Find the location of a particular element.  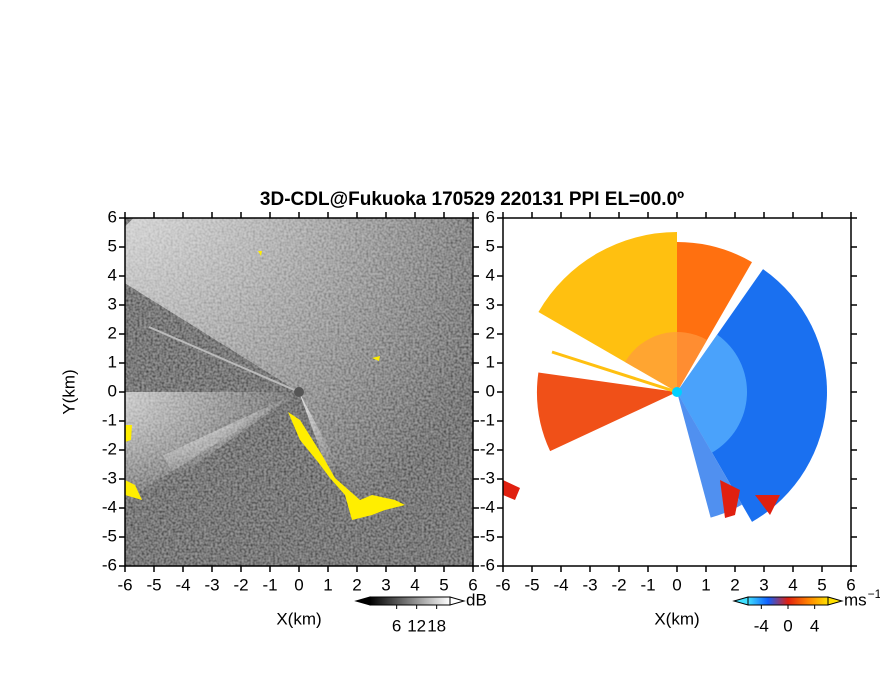

colorbar-label-superscript: −1 is located at coordinates (874, 594).